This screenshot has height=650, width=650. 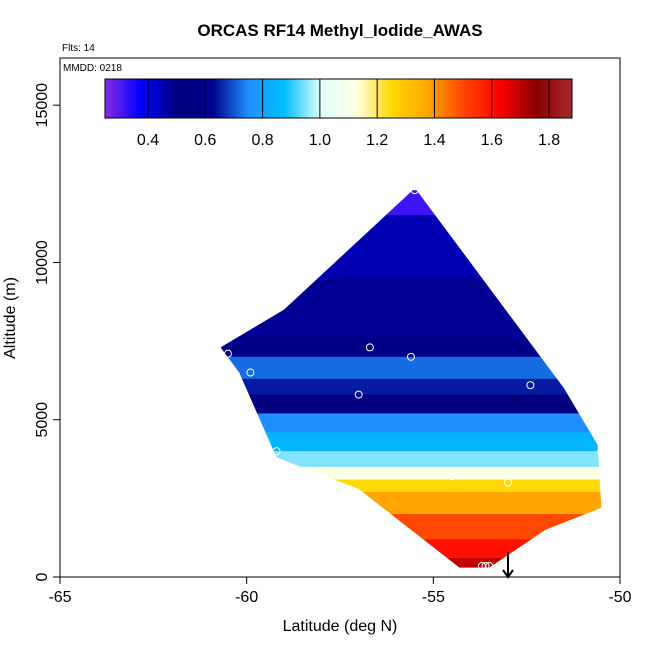 I want to click on colorbar-tick-label: 1.2, so click(x=377, y=140).